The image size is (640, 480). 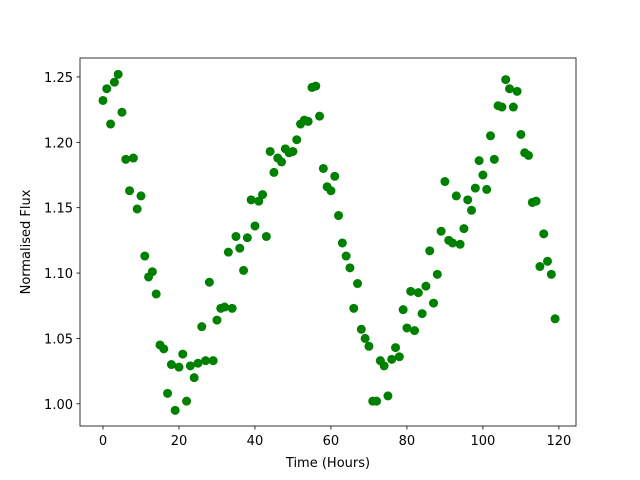 What do you see at coordinates (179, 441) in the screenshot?
I see `x-tick-label: 20` at bounding box center [179, 441].